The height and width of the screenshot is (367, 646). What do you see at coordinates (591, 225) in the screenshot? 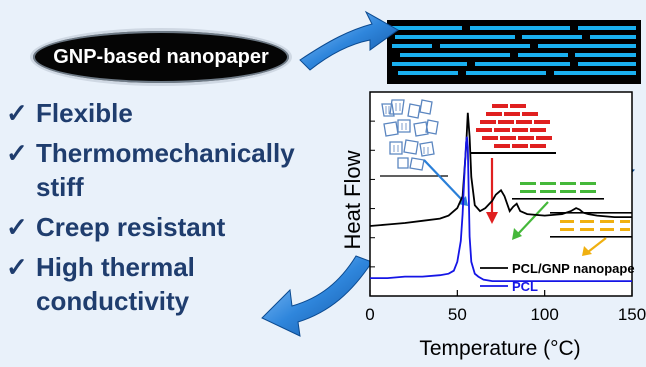
I see `stacked-lamellae-orange-illustration` at bounding box center [591, 225].